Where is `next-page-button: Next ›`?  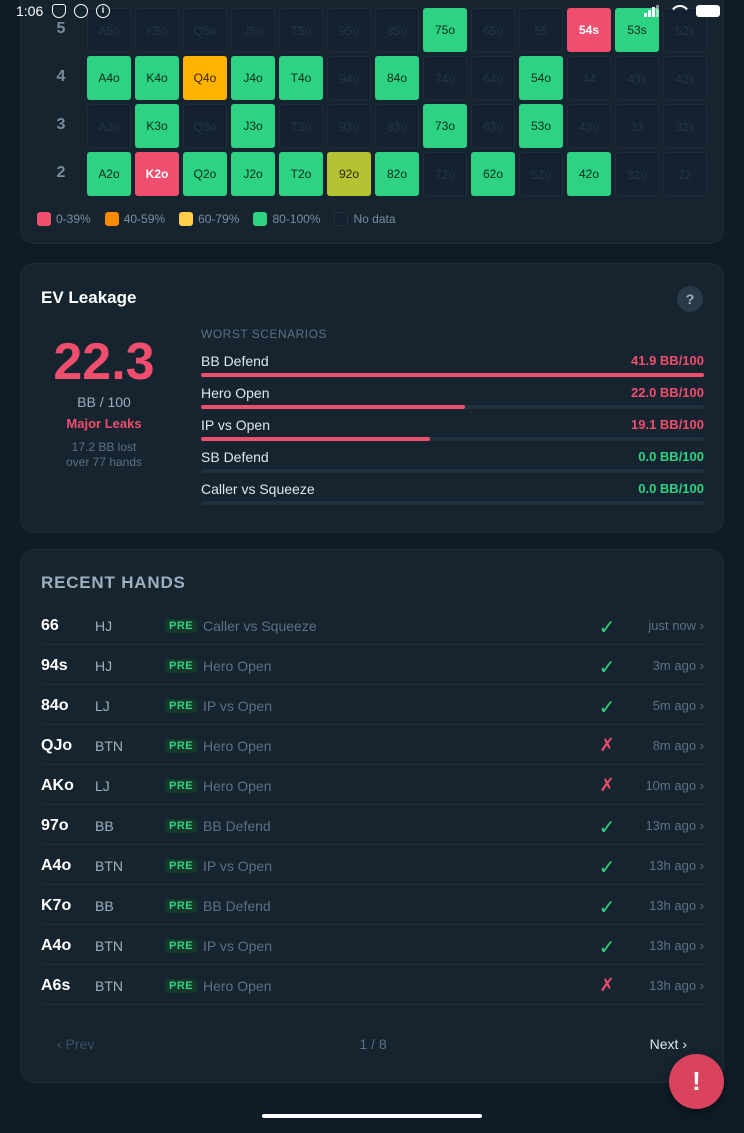 next-page-button: Next › is located at coordinates (668, 1044).